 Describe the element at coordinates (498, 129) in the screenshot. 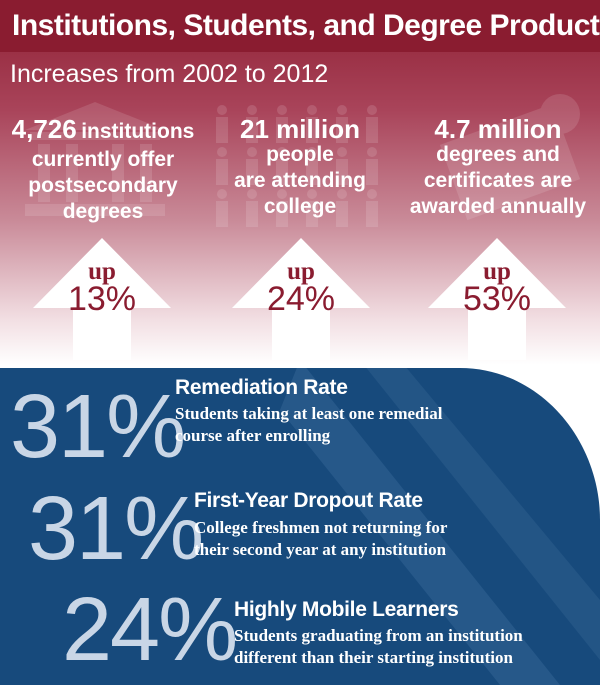

I see `stat-number: 4.7 million` at that location.